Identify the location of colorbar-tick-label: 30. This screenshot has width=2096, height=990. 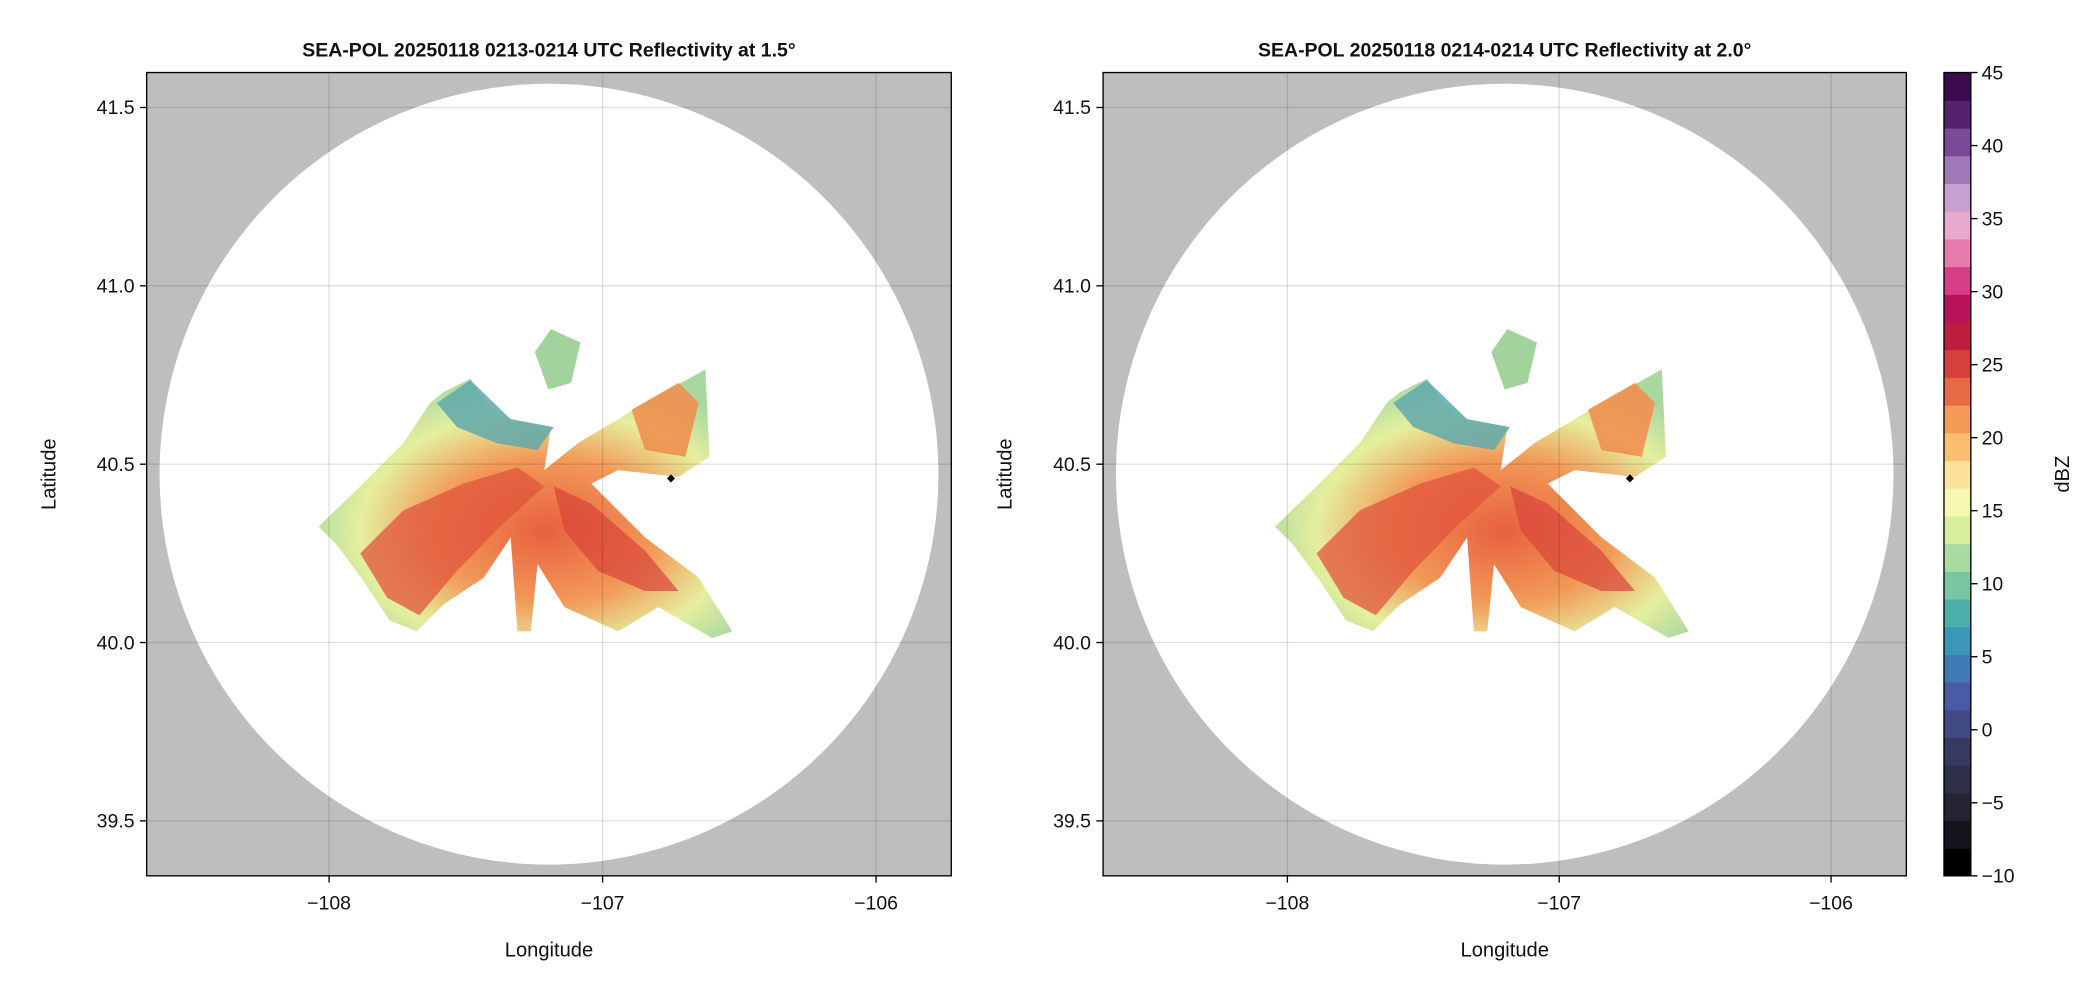
(1993, 292).